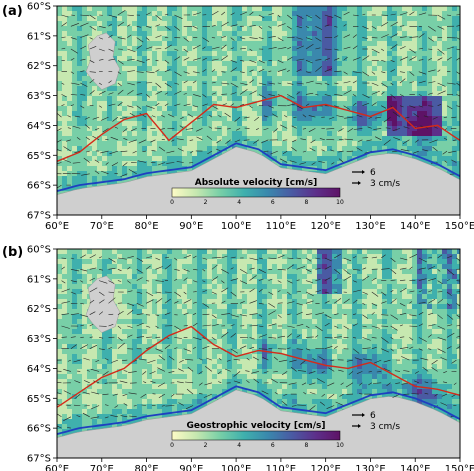 This screenshot has height=471, width=474. Describe the element at coordinates (256, 426) in the screenshot. I see `colorbar-title: Geostrophic velocity [cm/s]` at that location.